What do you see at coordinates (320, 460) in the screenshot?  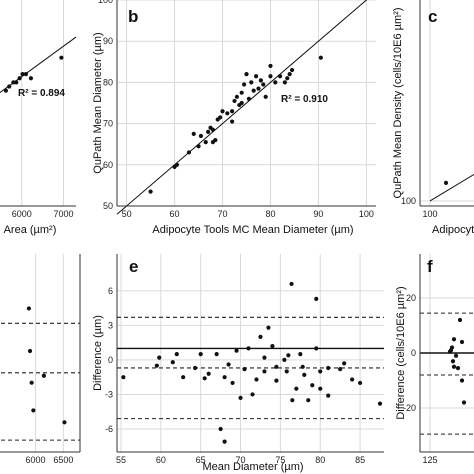 I see `x-tick-label: 80` at bounding box center [320, 460].